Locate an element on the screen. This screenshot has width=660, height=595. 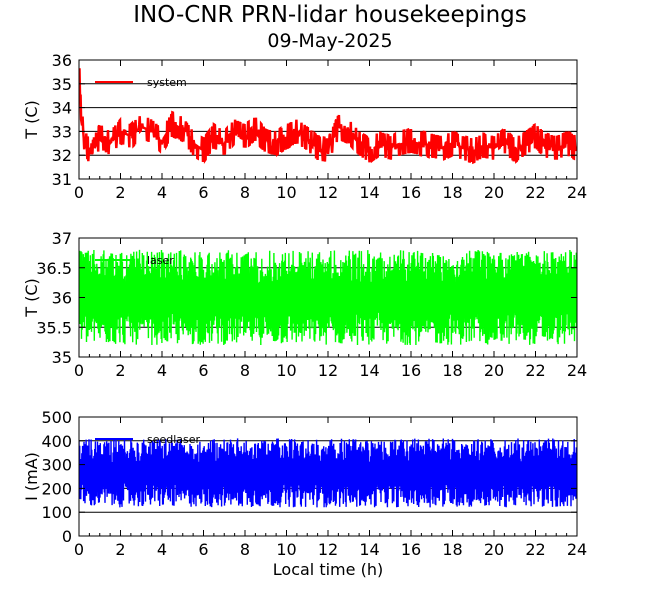
y-tick-label: 33 is located at coordinates (62, 131).